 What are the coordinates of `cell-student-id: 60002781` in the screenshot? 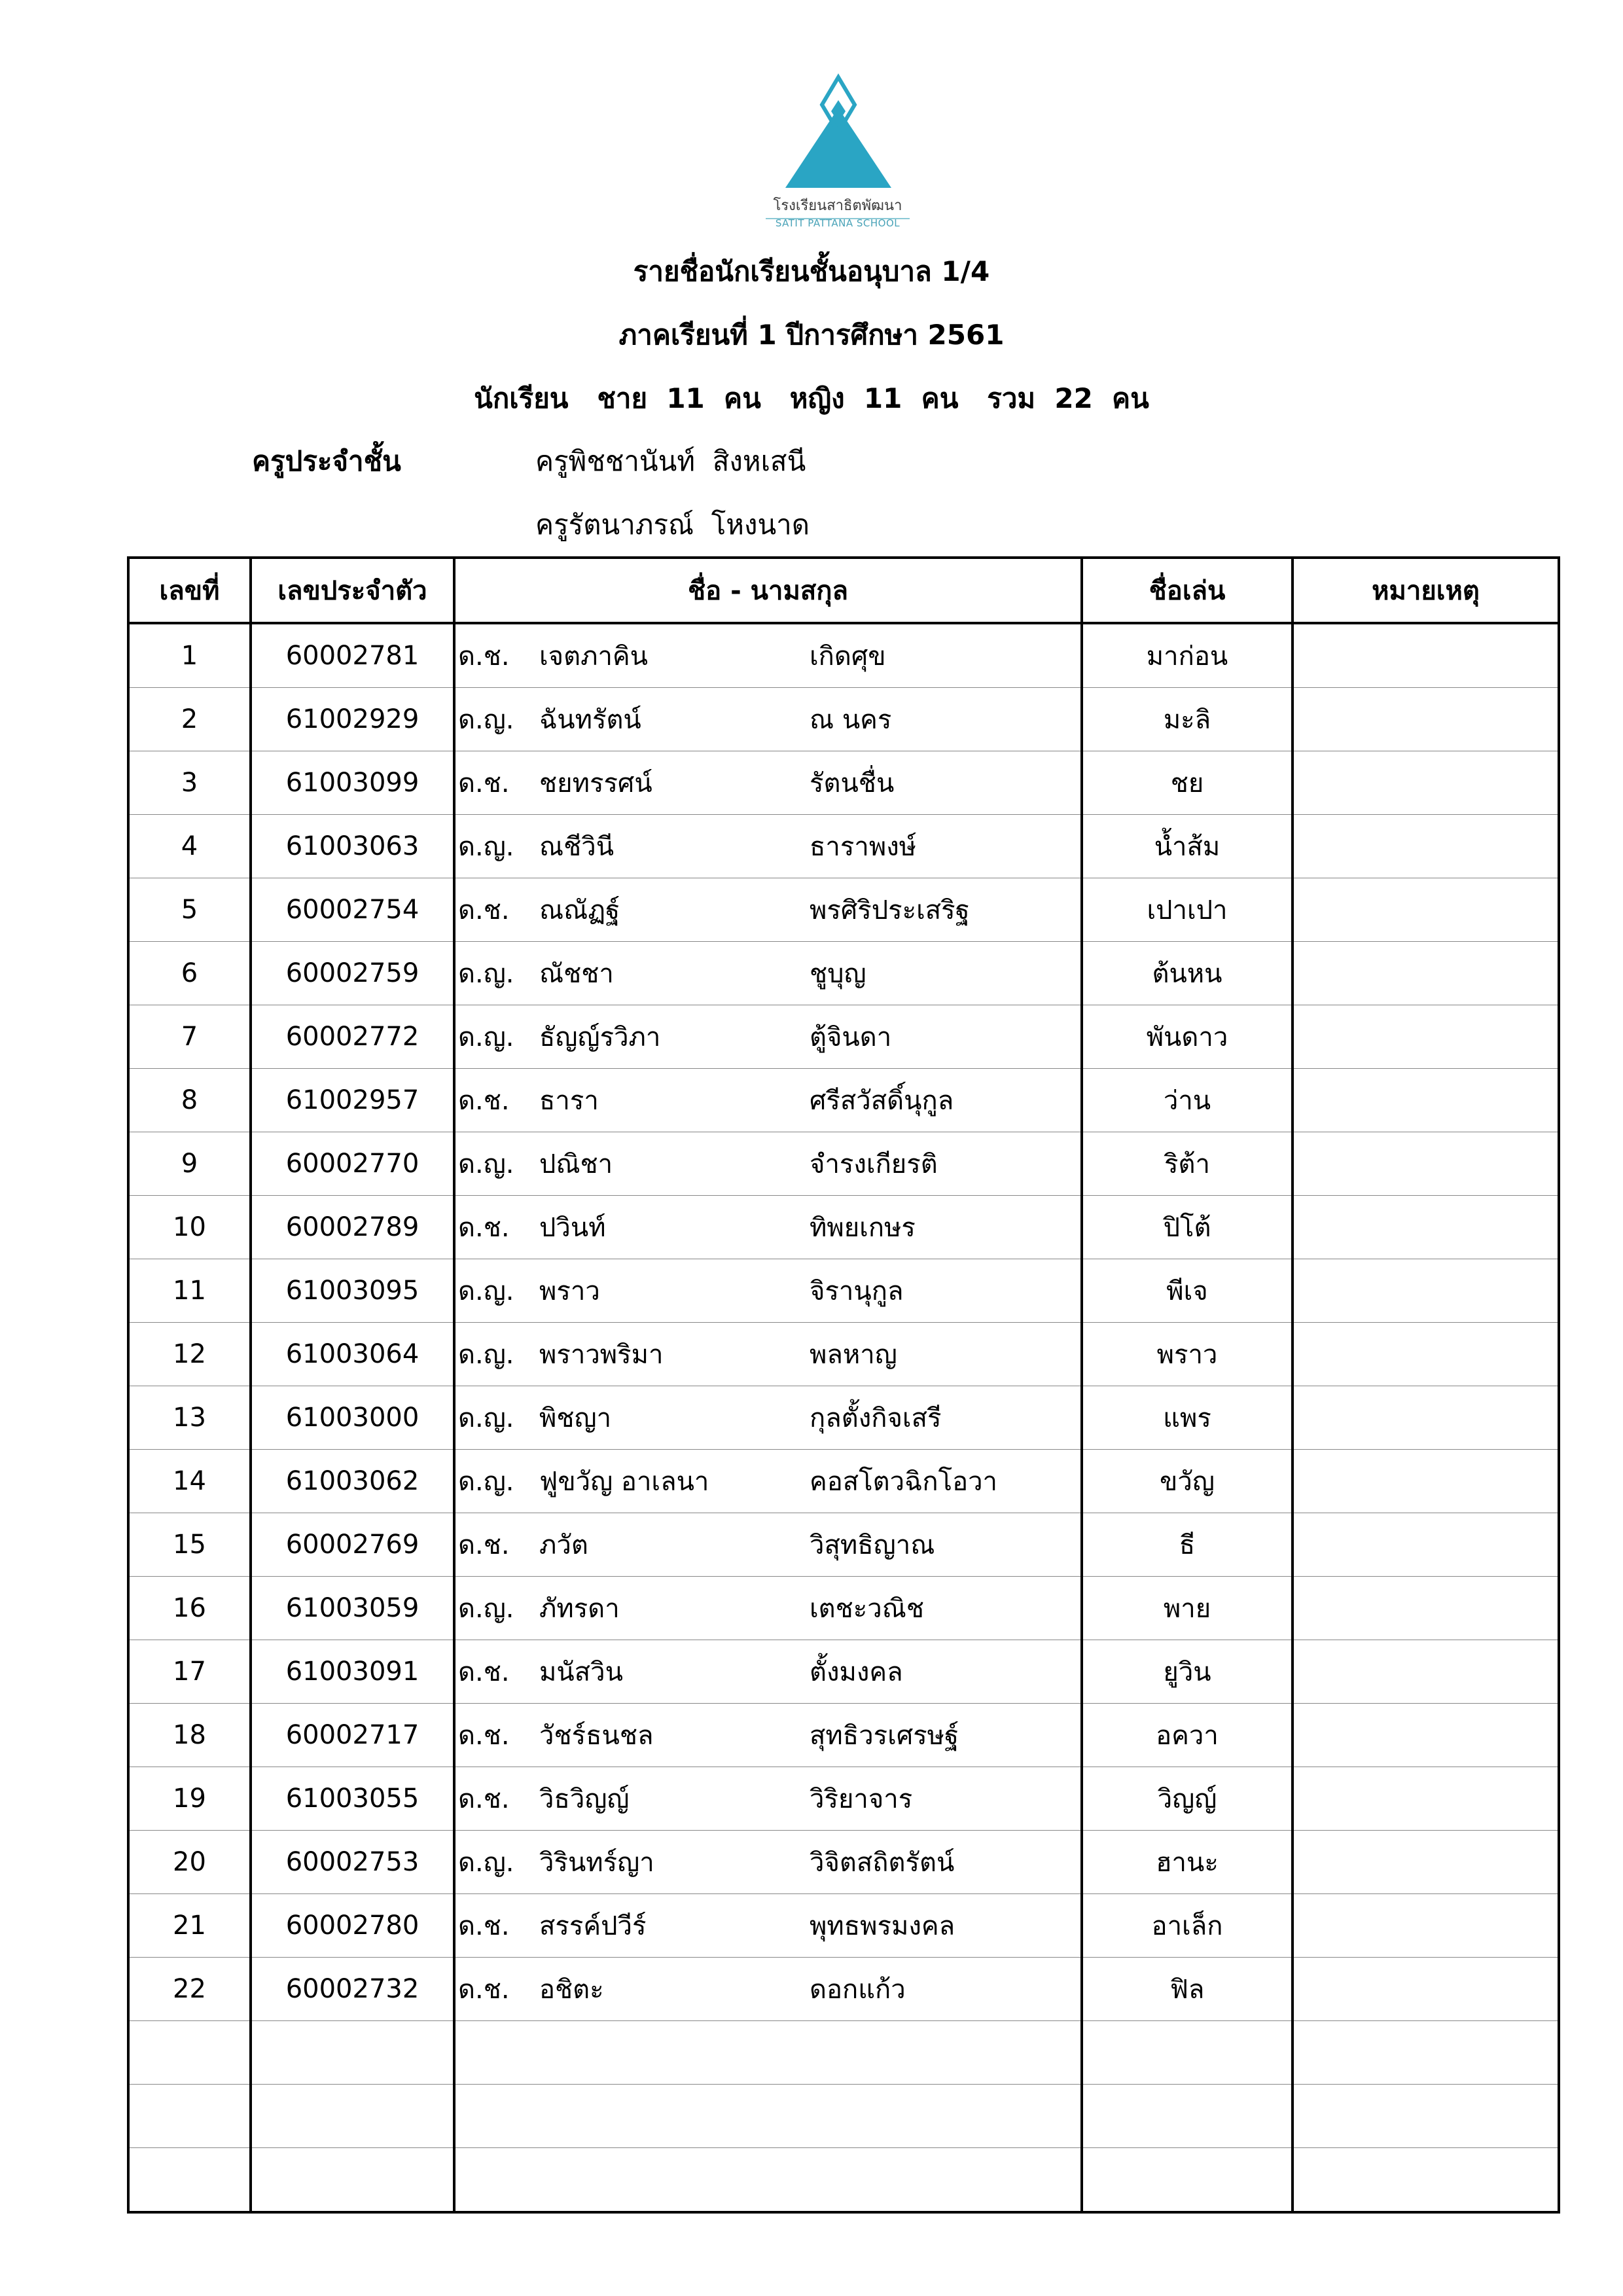 It's located at (352, 655).